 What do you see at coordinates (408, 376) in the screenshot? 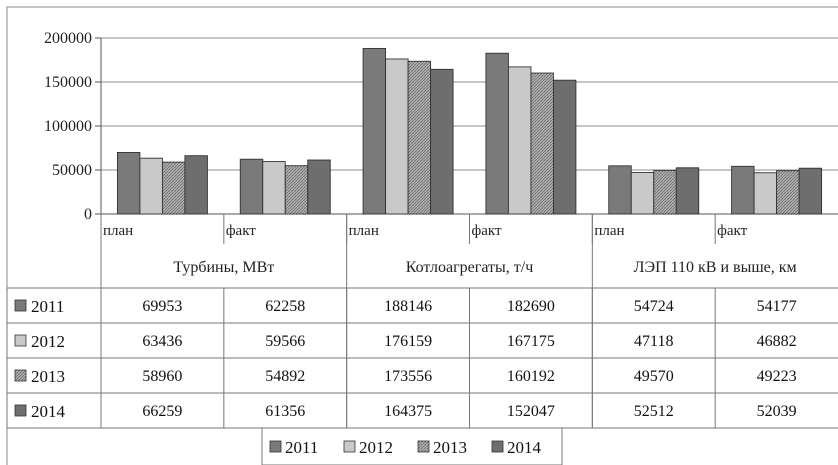
I see `table-cell: 173556` at bounding box center [408, 376].